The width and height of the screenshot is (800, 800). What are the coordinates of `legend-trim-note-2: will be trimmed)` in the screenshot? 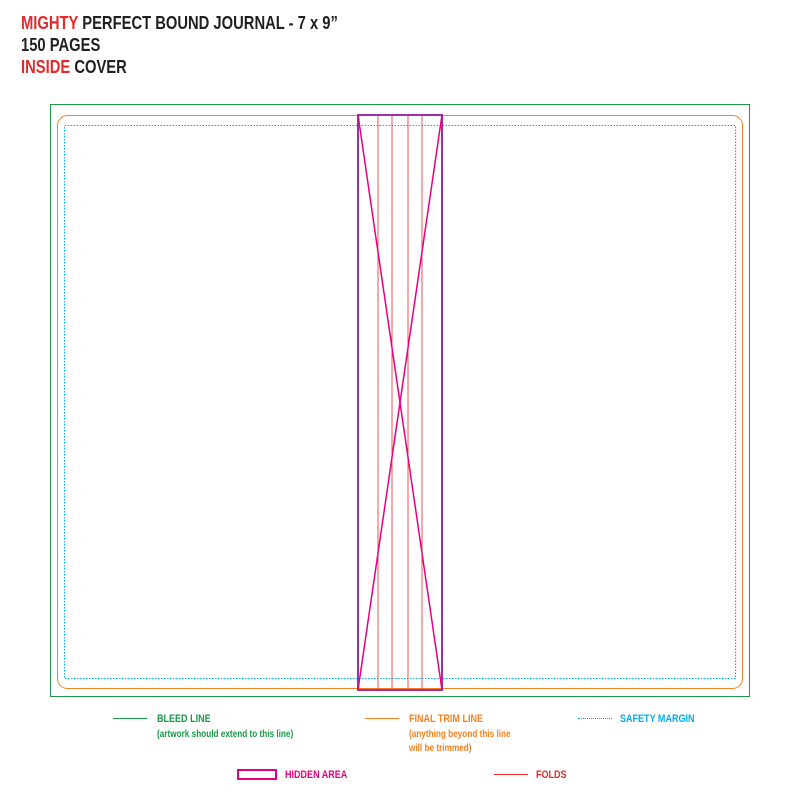 It's located at (440, 748).